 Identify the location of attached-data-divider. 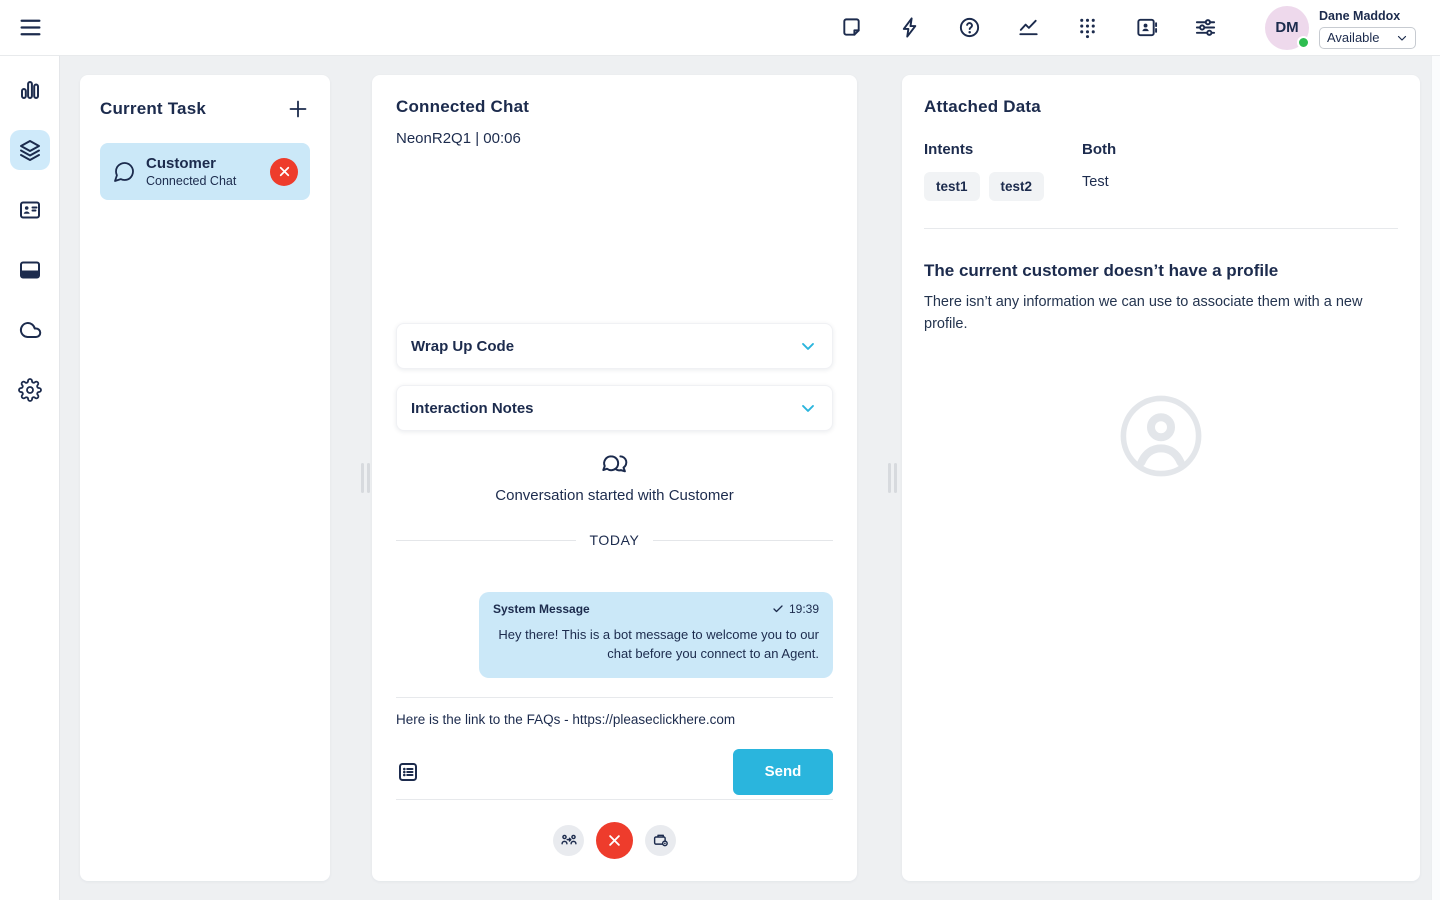
(1161, 228).